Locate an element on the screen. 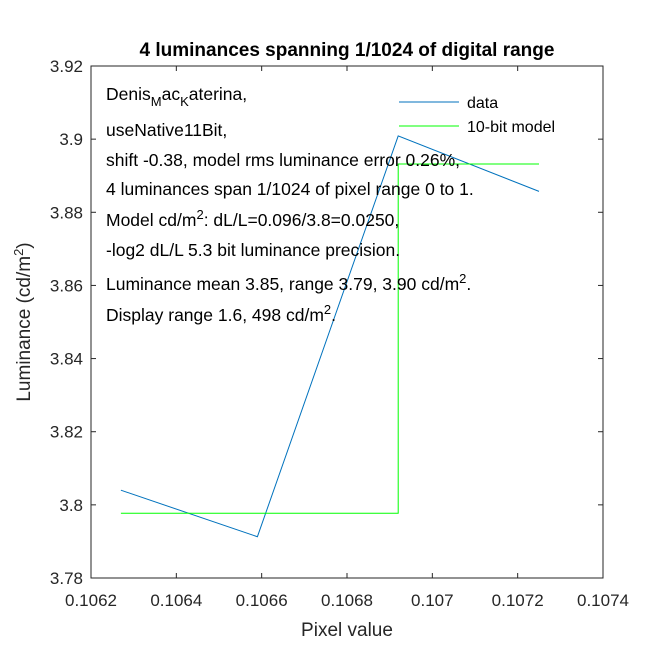 The image size is (667, 667). y-tick-label: 3.9 is located at coordinates (71, 139).